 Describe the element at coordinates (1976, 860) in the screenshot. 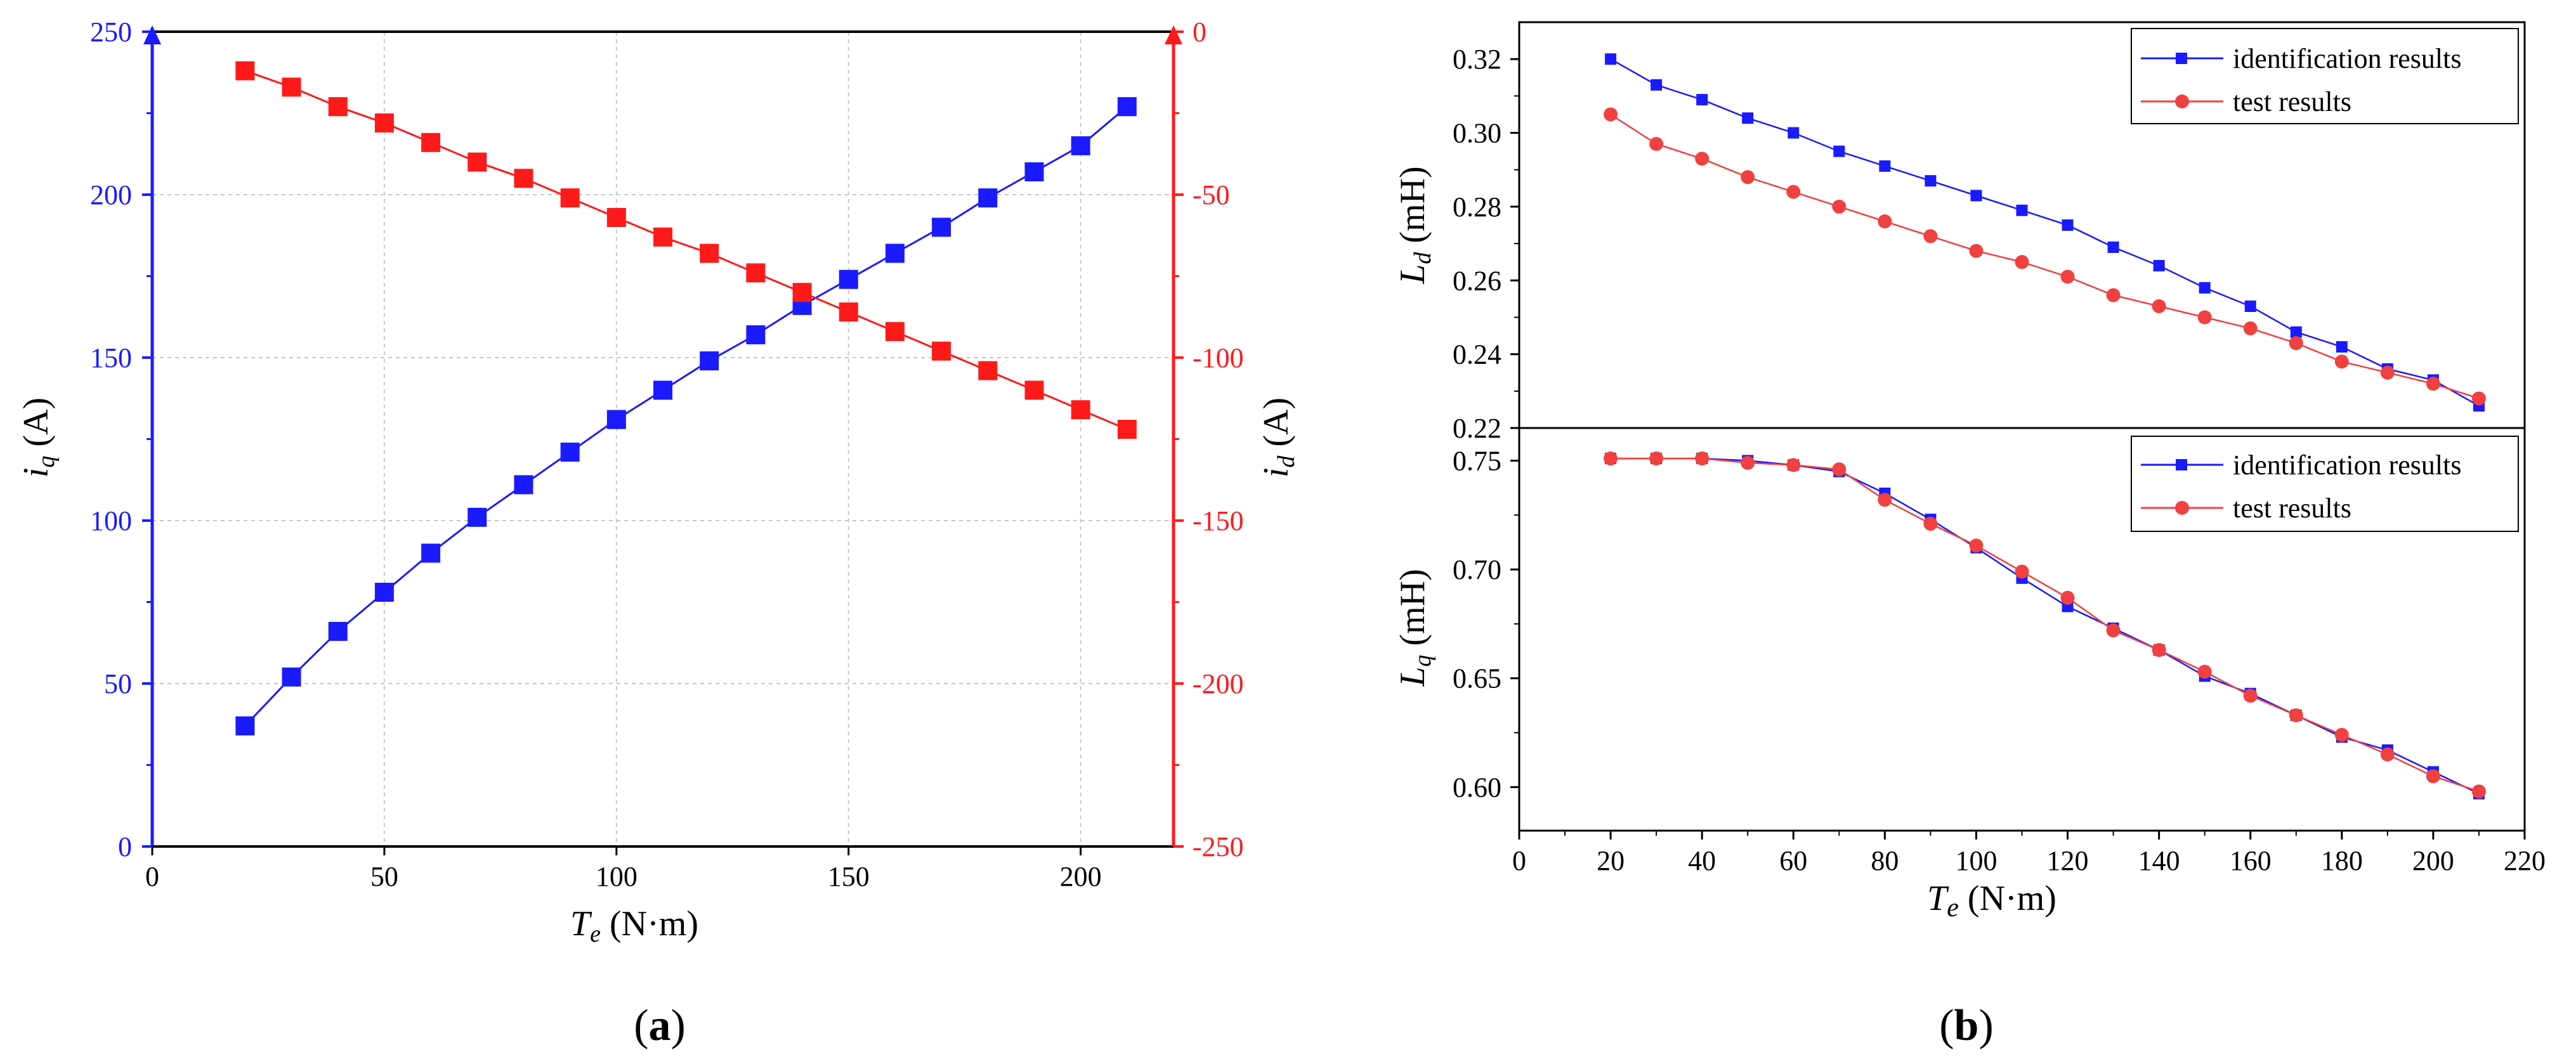

I see `b-x-tick-label: 100` at that location.